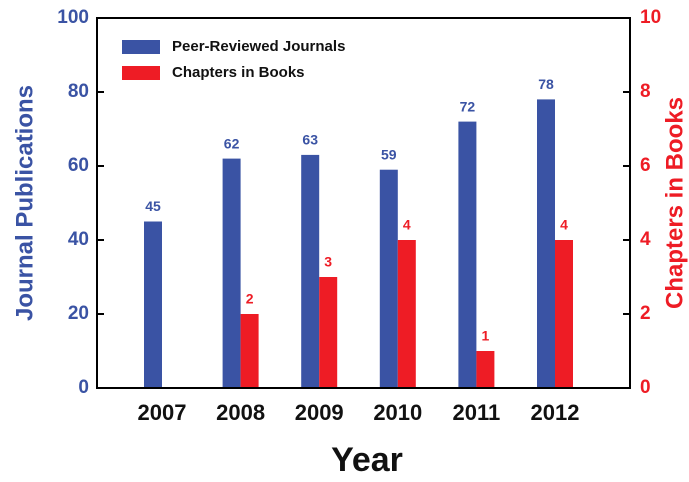  What do you see at coordinates (78, 91) in the screenshot?
I see `y-tick-label: 80` at bounding box center [78, 91].